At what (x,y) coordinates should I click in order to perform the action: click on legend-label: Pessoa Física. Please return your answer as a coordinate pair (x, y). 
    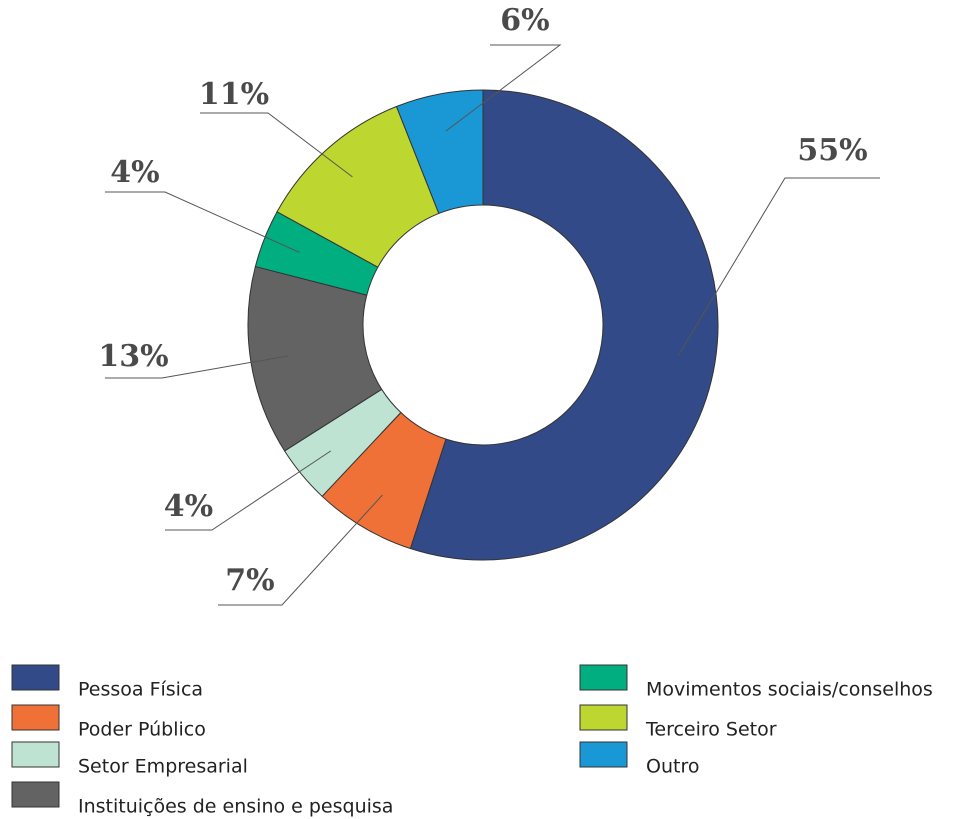
    Looking at the image, I should click on (140, 690).